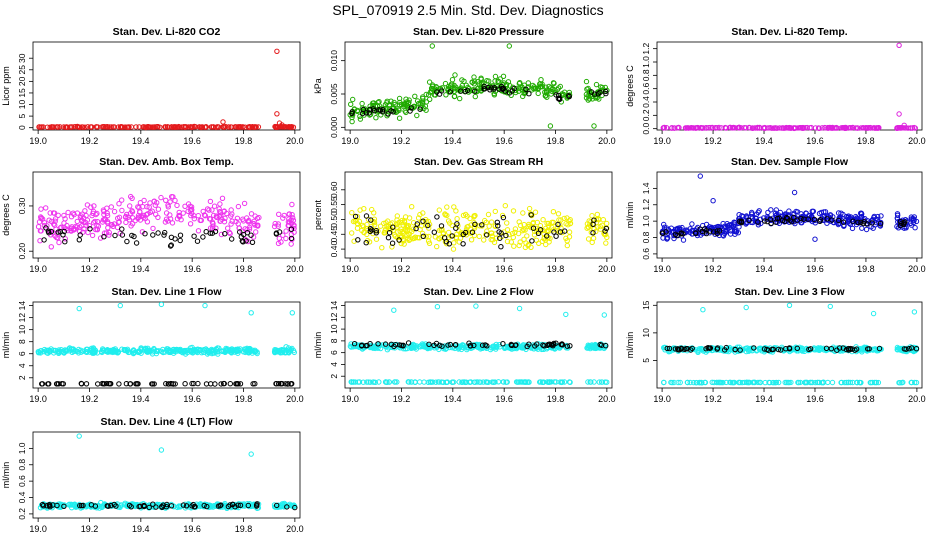  I want to click on y-tick-label: 0.2, so click(22, 514).